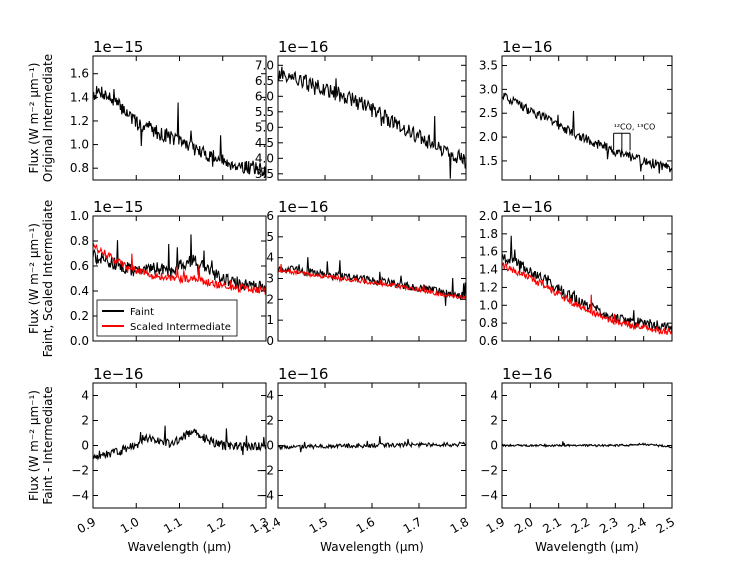  Describe the element at coordinates (180, 547) in the screenshot. I see `x-axis-label: Wavelength (μm)` at that location.